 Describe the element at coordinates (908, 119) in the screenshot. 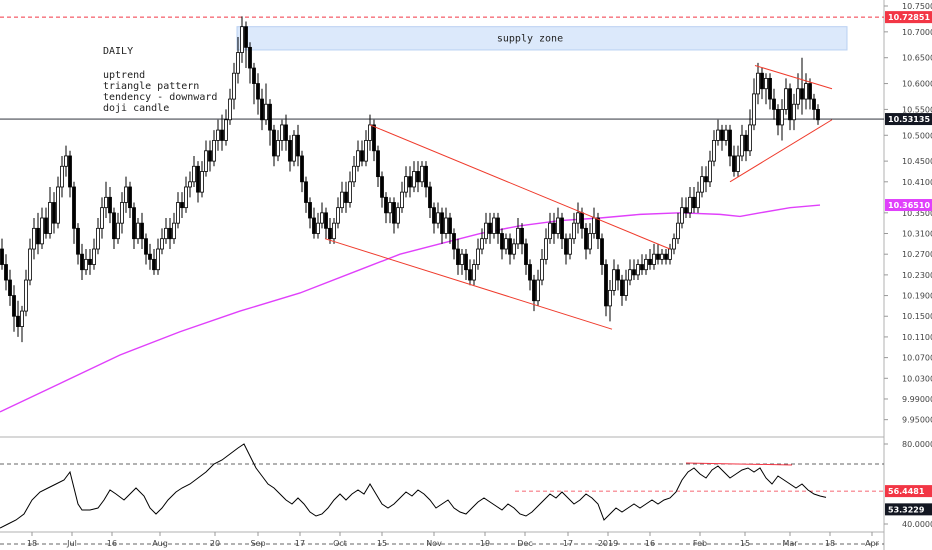

I see `last-price-tag: 10.53135` at that location.